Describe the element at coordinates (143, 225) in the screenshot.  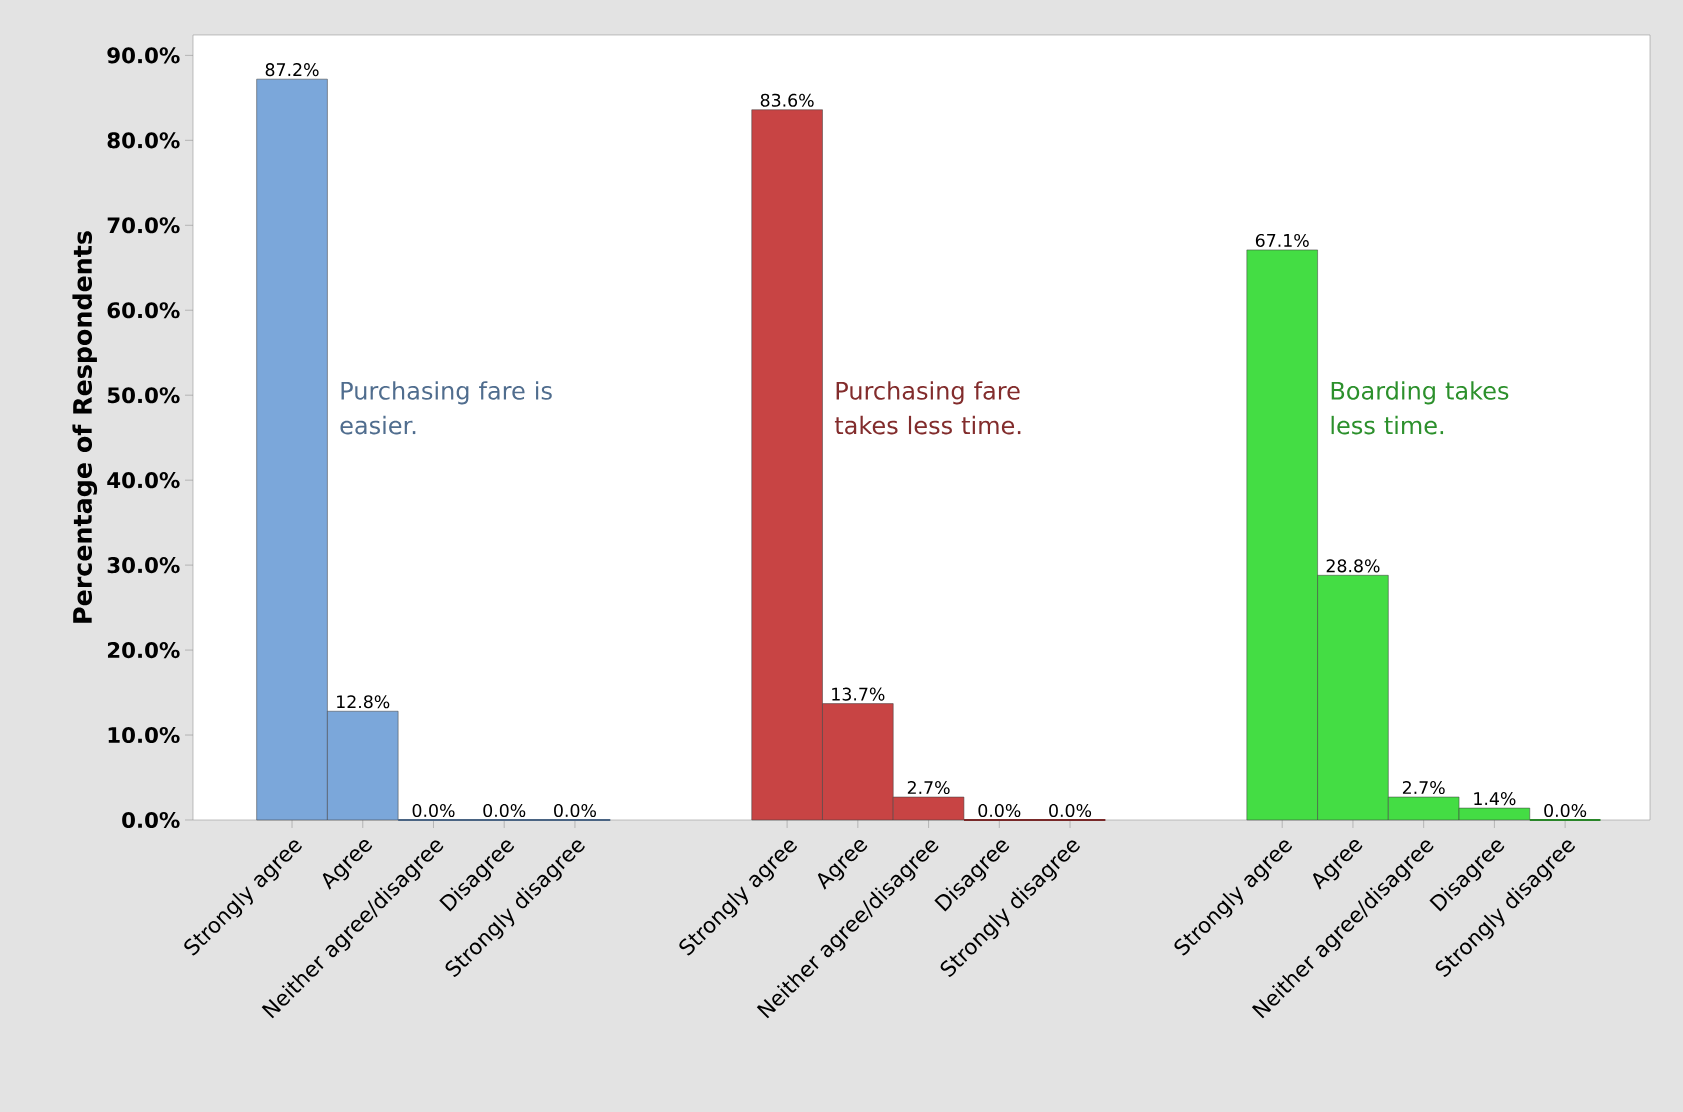
I see `y-tick-label: 70.0%` at that location.